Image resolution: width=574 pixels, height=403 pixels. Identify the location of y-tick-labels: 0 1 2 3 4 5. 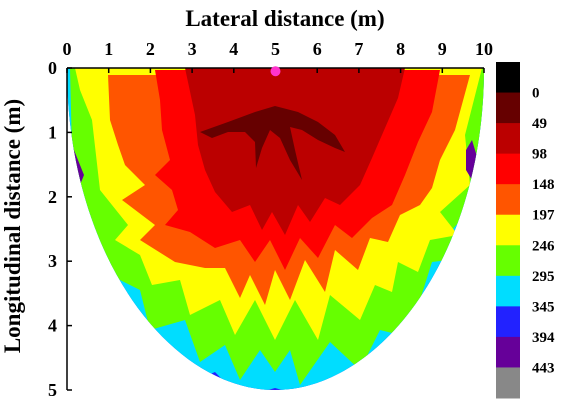
(52, 229).